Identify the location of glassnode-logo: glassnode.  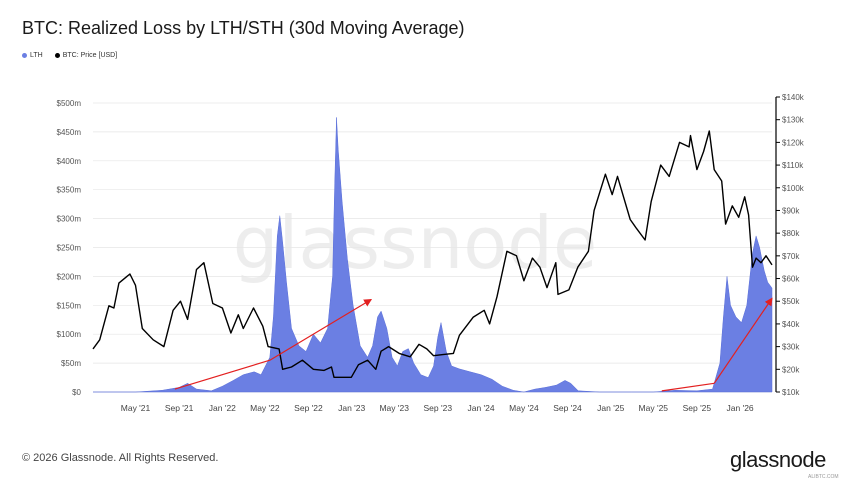
(778, 459).